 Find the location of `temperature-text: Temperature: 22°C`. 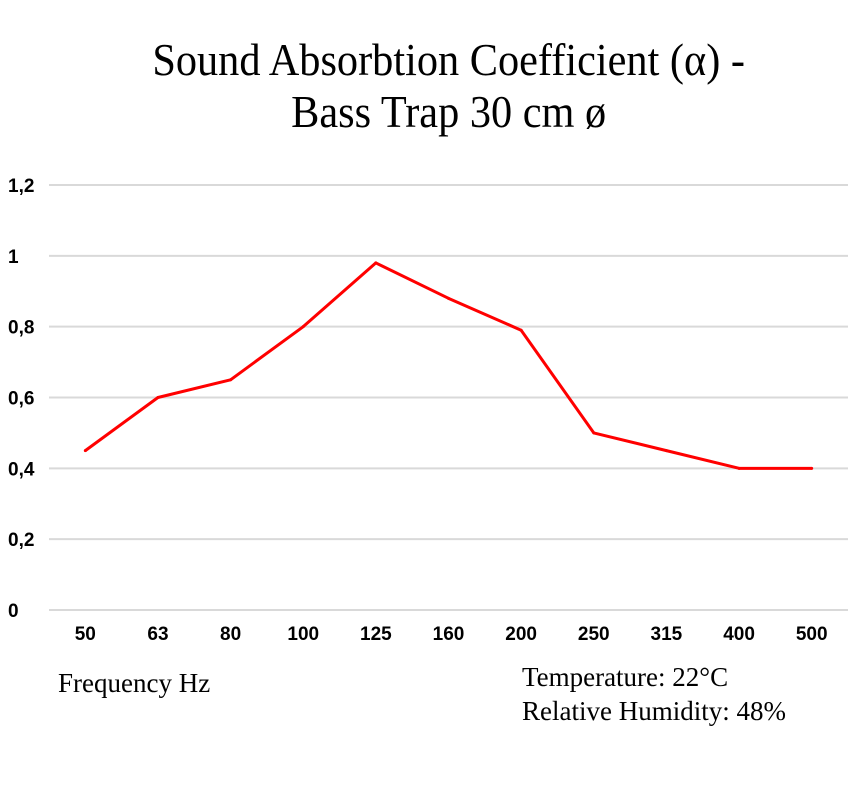

temperature-text: Temperature: 22°C is located at coordinates (625, 677).